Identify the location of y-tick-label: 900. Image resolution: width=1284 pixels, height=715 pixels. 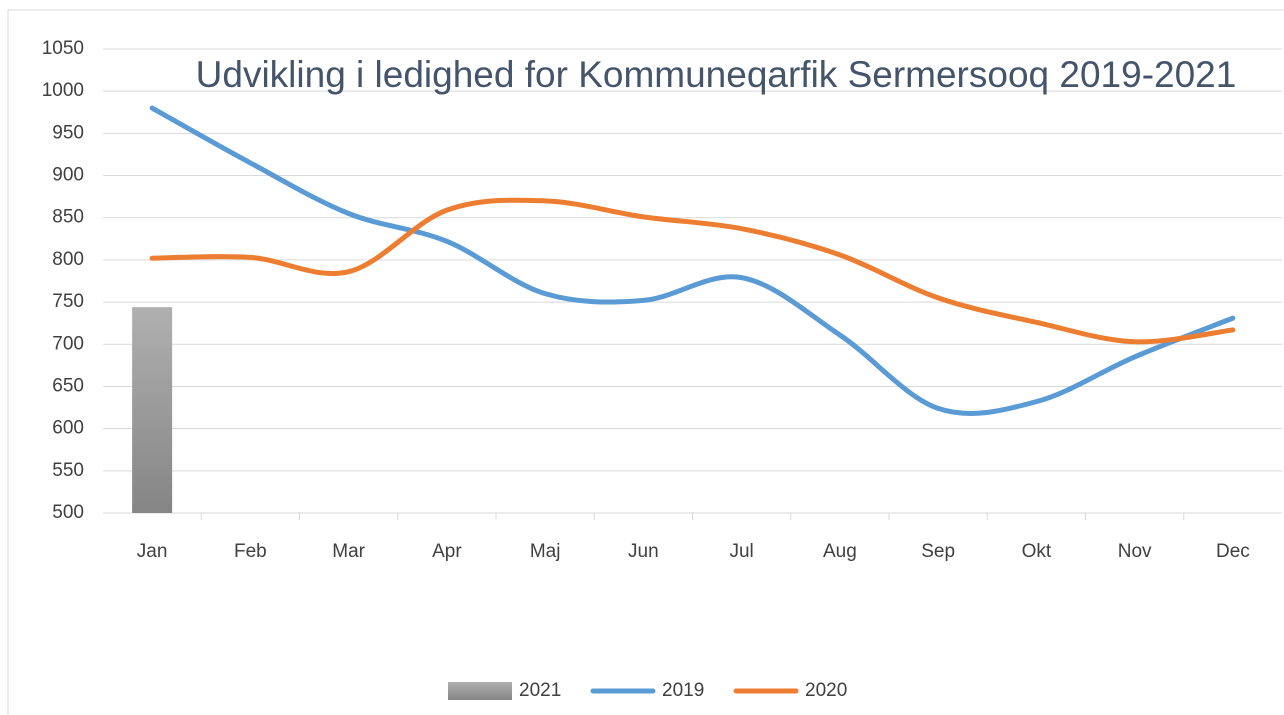
(68, 175).